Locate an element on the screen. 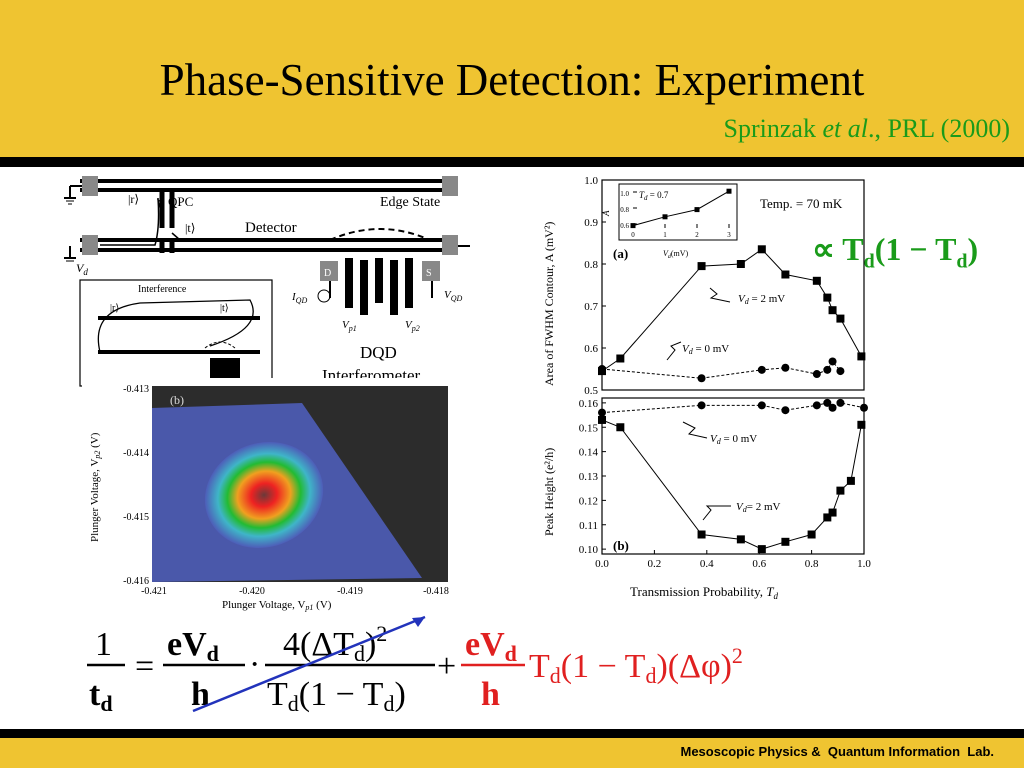 This screenshot has width=1024, height=768. y-tick-label: 0.12 is located at coordinates (588, 501).